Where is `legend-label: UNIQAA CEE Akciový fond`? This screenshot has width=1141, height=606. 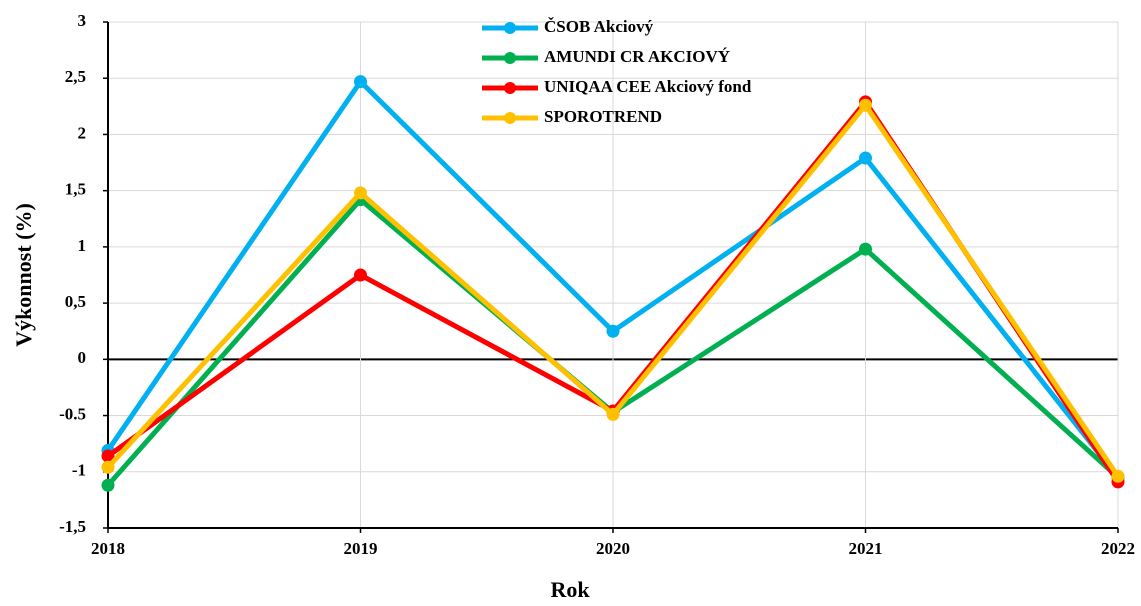
legend-label: UNIQAA CEE Akciový fond is located at coordinates (648, 86).